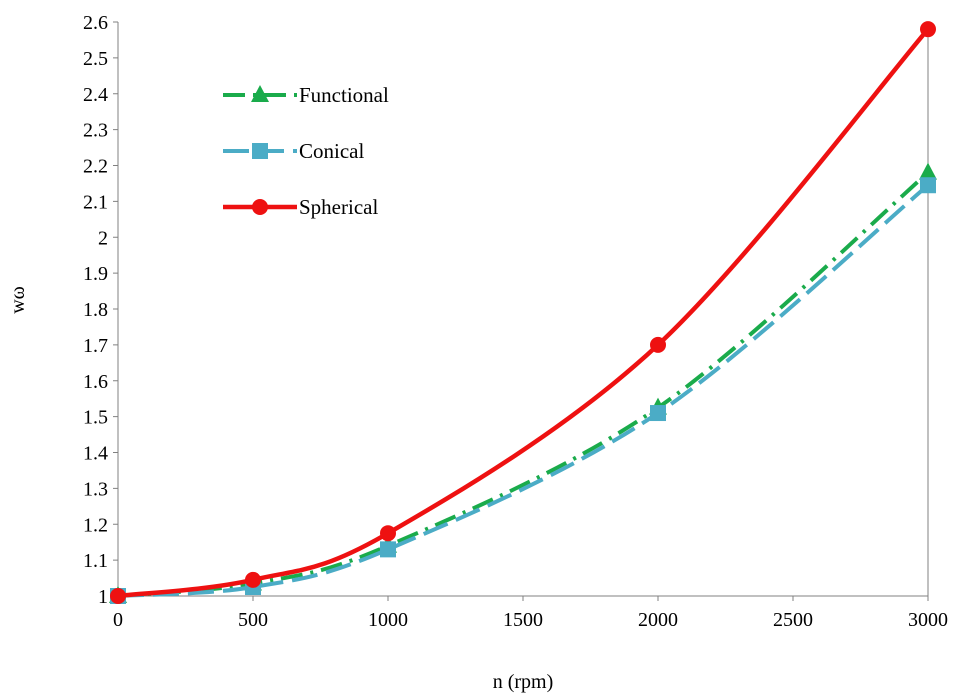  Describe the element at coordinates (18, 300) in the screenshot. I see `y-axis-title: wω` at that location.